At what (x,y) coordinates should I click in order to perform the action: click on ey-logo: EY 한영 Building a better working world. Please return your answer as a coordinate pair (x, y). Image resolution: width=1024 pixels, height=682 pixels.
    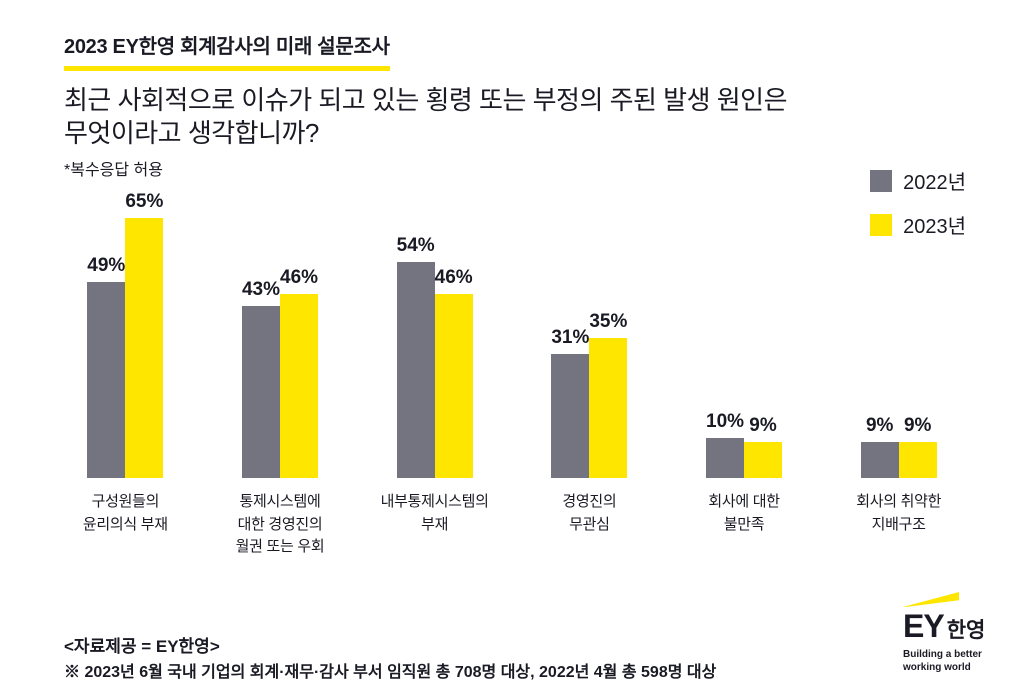
    Looking at the image, I should click on (953, 633).